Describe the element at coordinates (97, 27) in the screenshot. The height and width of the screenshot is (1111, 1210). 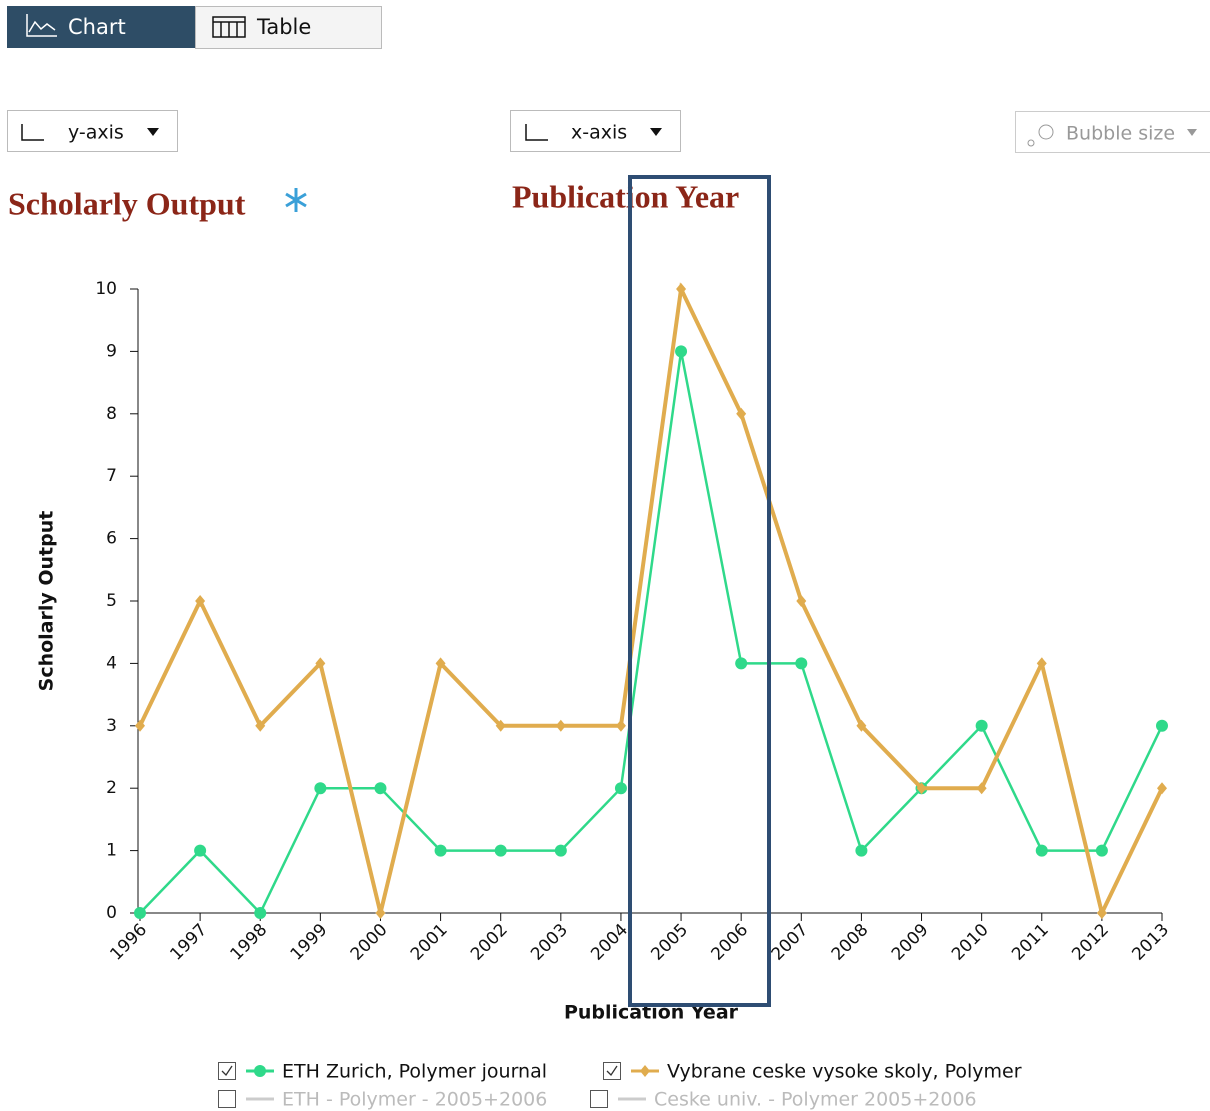
I see `chart-tab-label: Chart` at that location.